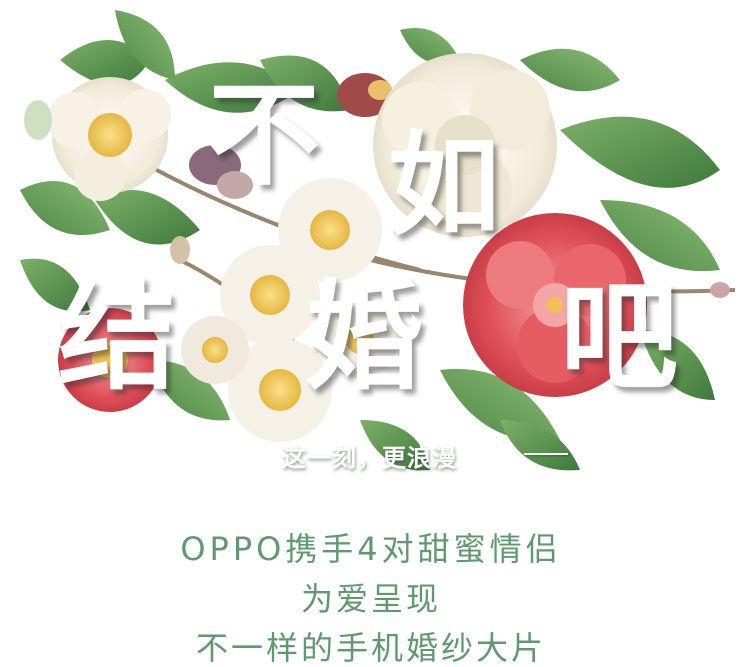 This screenshot has height=667, width=742. What do you see at coordinates (371, 549) in the screenshot?
I see `caption-line-1: OPPO携手4对甜蜜情侣` at bounding box center [371, 549].